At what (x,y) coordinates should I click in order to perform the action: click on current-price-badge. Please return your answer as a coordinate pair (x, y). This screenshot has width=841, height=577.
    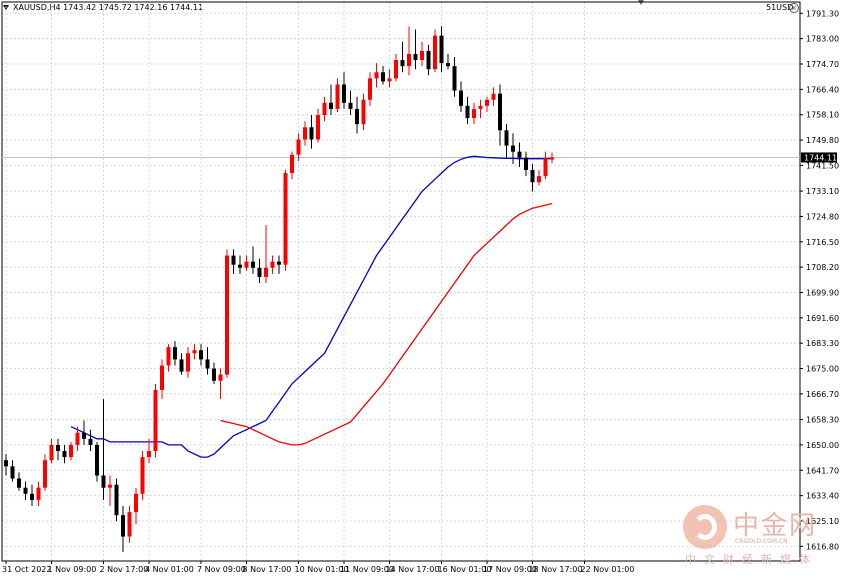
    Looking at the image, I should click on (819, 157).